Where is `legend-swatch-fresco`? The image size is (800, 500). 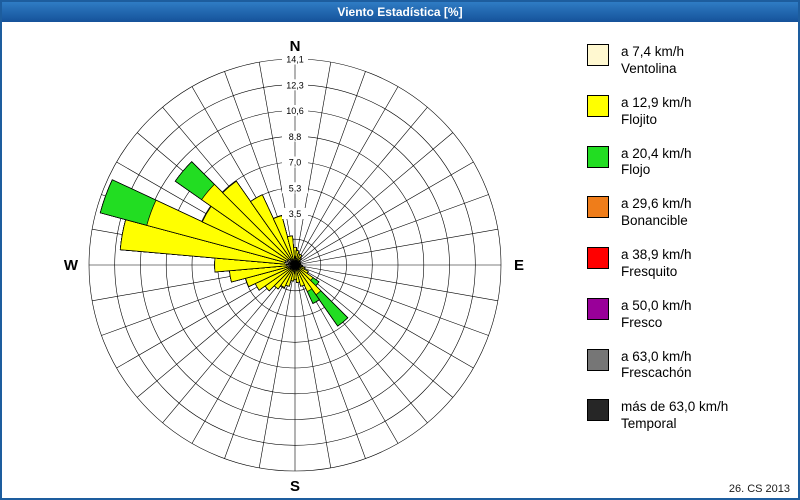
legend-swatch-fresco is located at coordinates (598, 308).